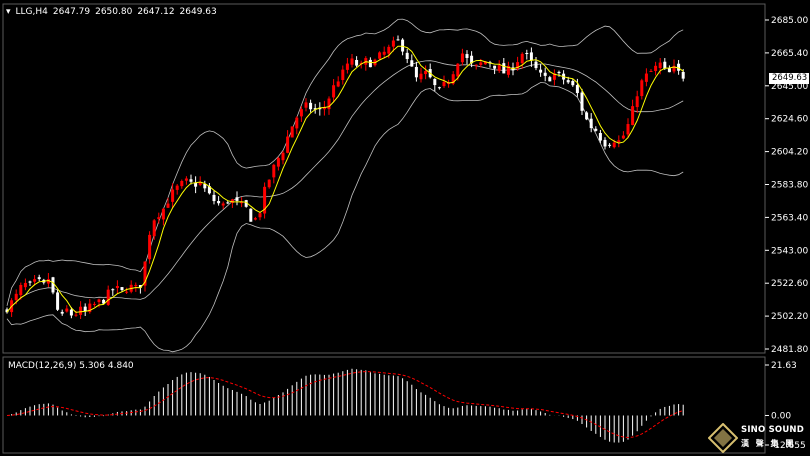 The width and height of the screenshot is (810, 456). Describe the element at coordinates (31, 12) in the screenshot. I see `symbol-label: LLG,H4` at that location.